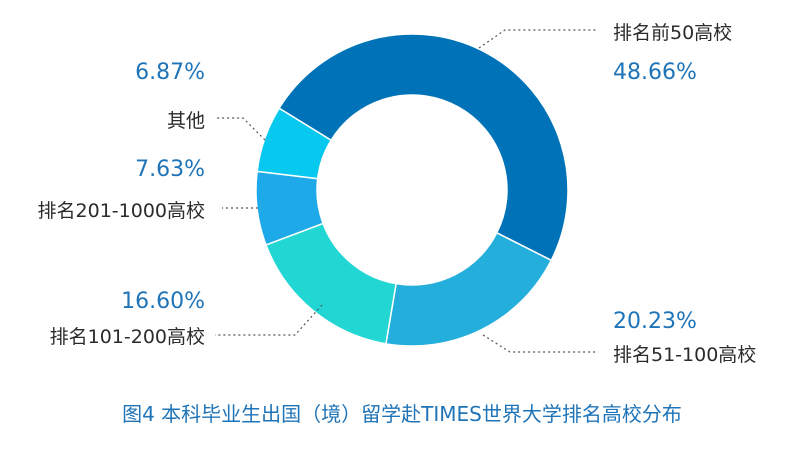  Describe the element at coordinates (655, 72) in the screenshot. I see `value-top50: 48.66%` at that location.